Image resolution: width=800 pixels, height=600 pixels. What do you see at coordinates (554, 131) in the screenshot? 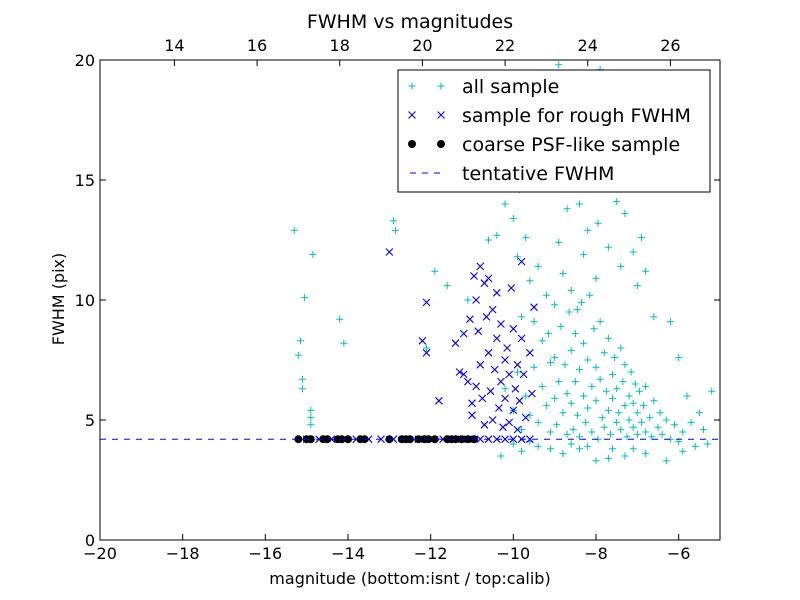
I see `legend-box` at bounding box center [554, 131].